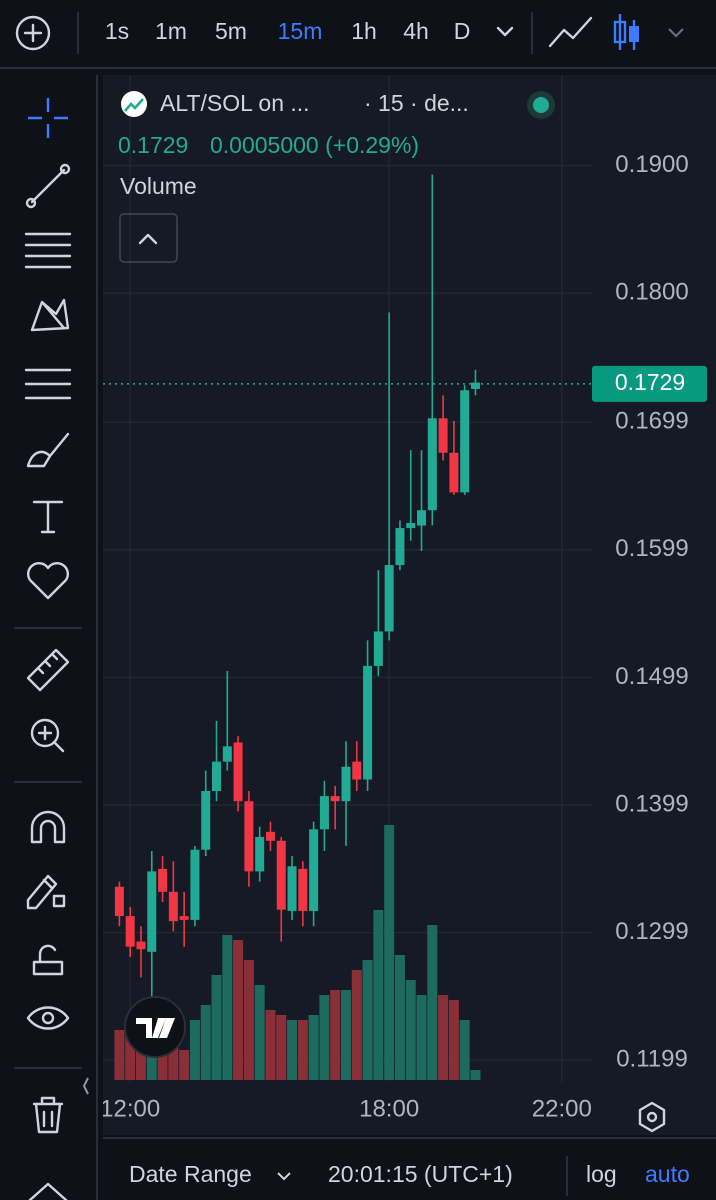  What do you see at coordinates (620, 32) in the screenshot?
I see `candle-icon` at bounding box center [620, 32].